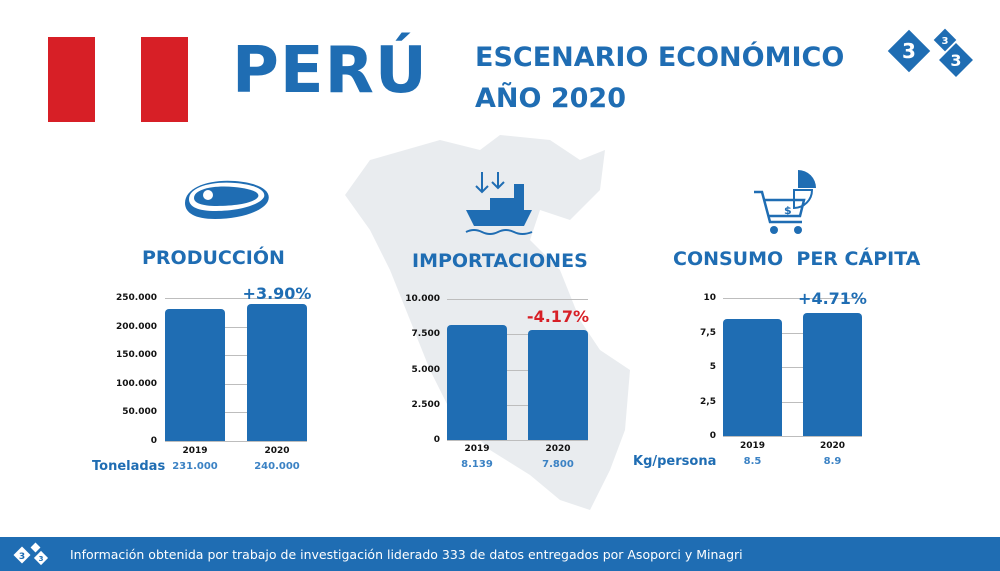 This screenshot has height=571, width=1000. Describe the element at coordinates (195, 466) in the screenshot. I see `value-label: 231.000` at that location.